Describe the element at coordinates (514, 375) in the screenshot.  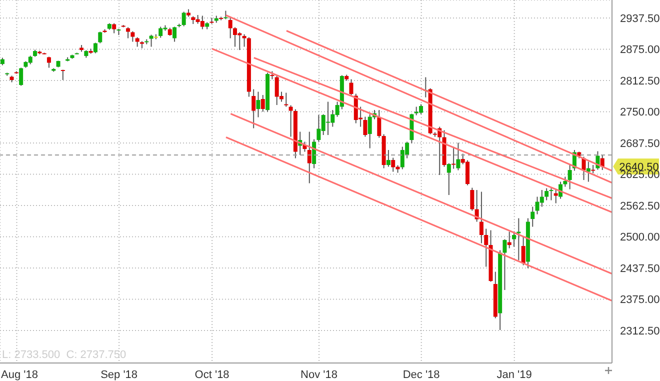
I see `x-tick-label: Jan '19` at that location.